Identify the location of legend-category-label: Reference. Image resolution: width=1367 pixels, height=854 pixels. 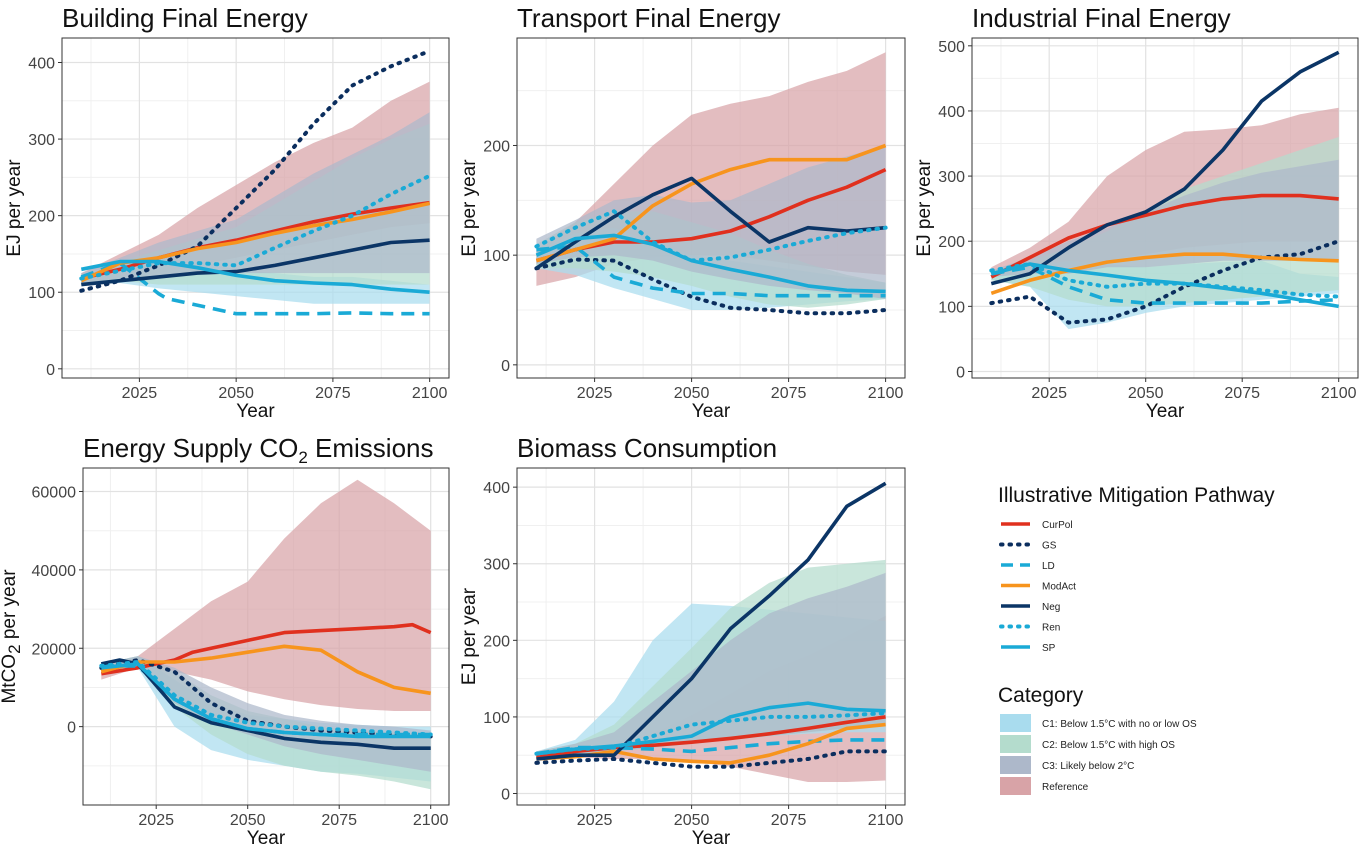
(1065, 787).